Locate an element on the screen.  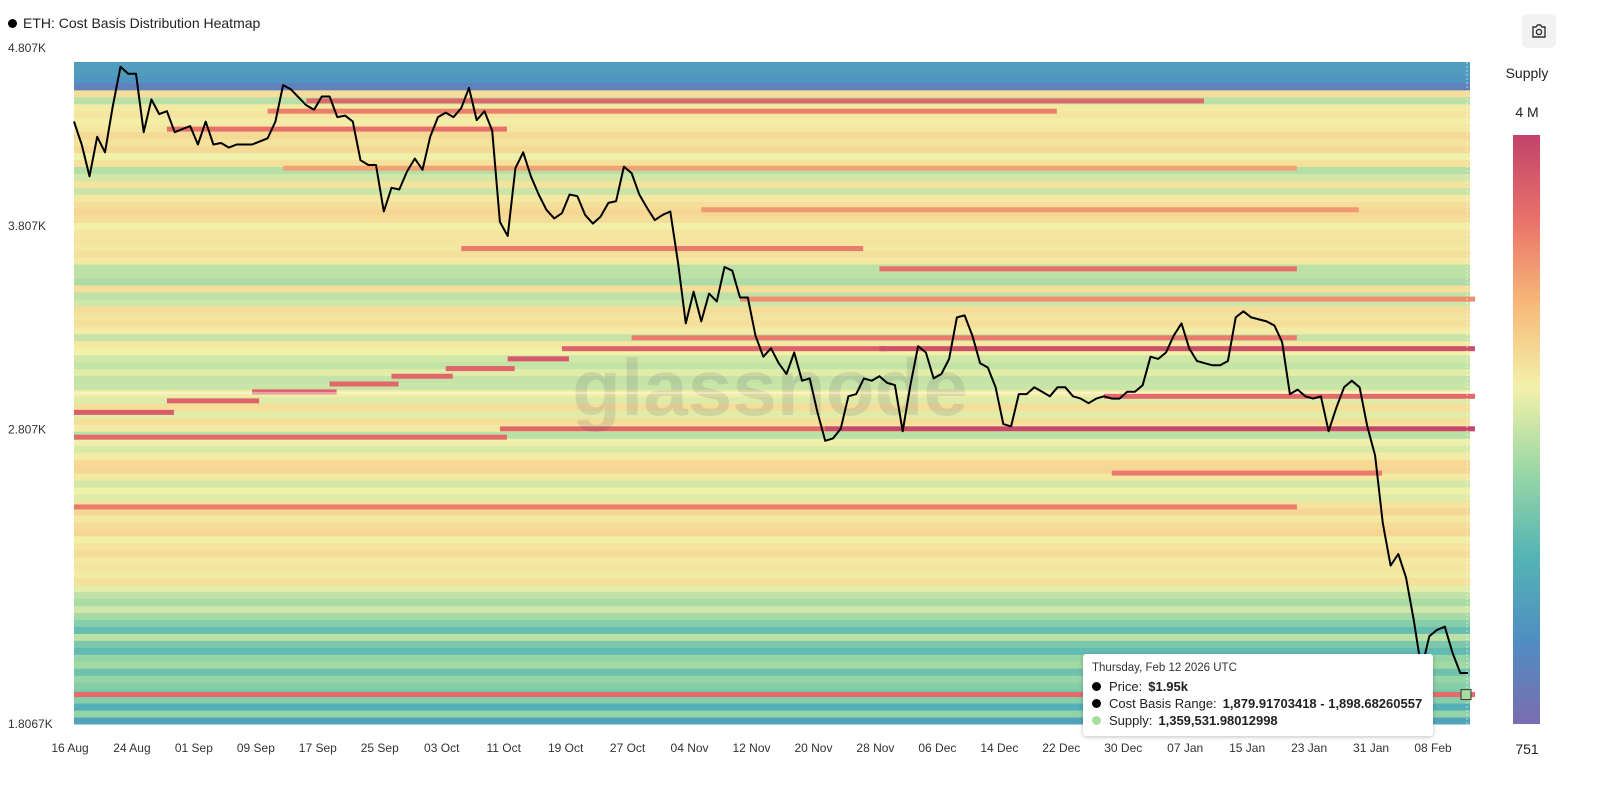
x-tick-label: 09 Sep is located at coordinates (256, 748).